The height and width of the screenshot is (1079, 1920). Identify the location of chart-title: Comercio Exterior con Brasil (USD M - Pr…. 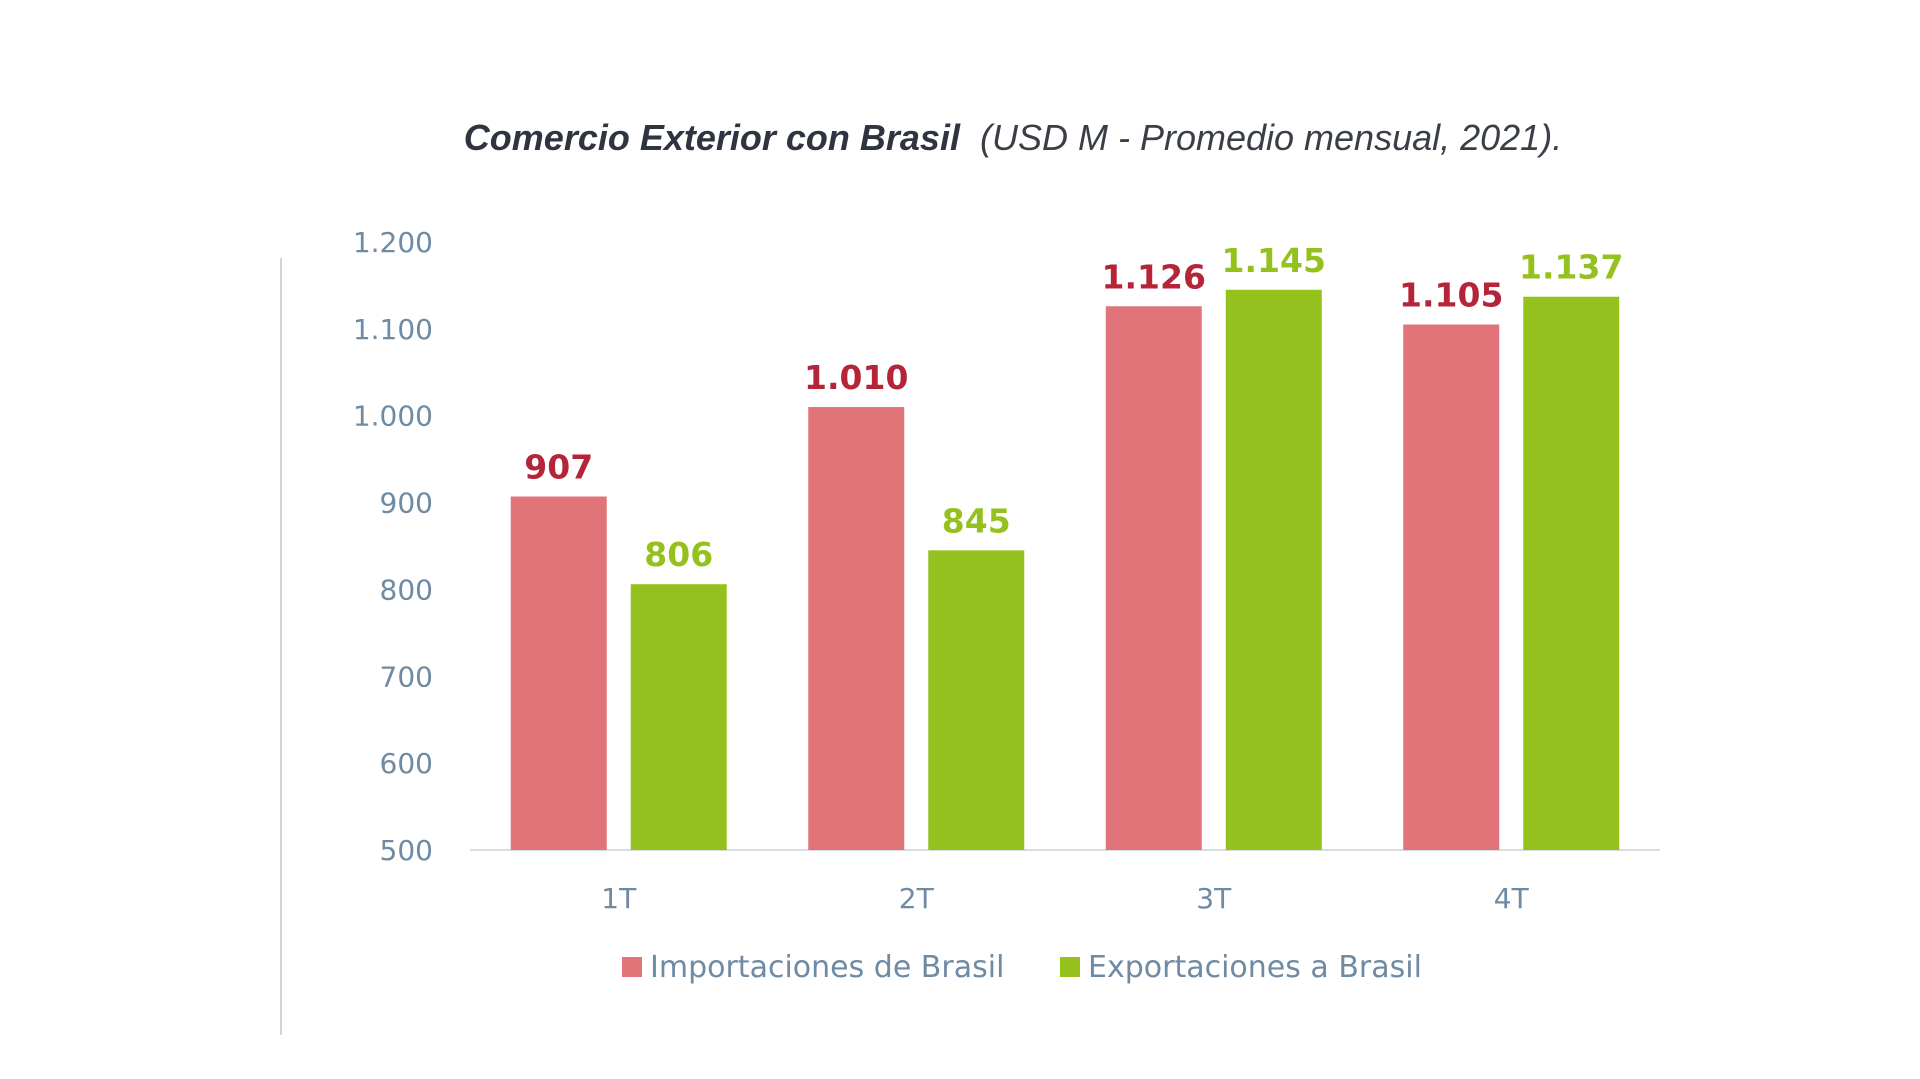
(1013, 137).